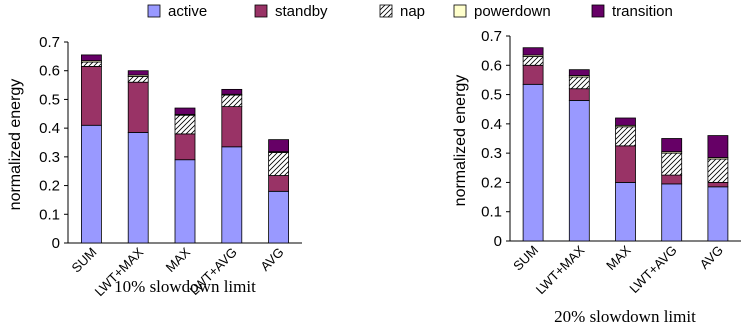 The image size is (741, 332). What do you see at coordinates (652, 269) in the screenshot?
I see `x-tick-label: LWT+AVG` at bounding box center [652, 269].